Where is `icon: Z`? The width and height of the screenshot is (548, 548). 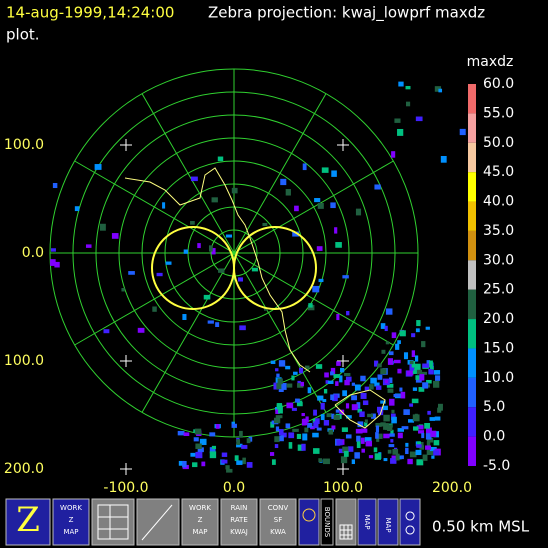 icon: Z is located at coordinates (28, 522).